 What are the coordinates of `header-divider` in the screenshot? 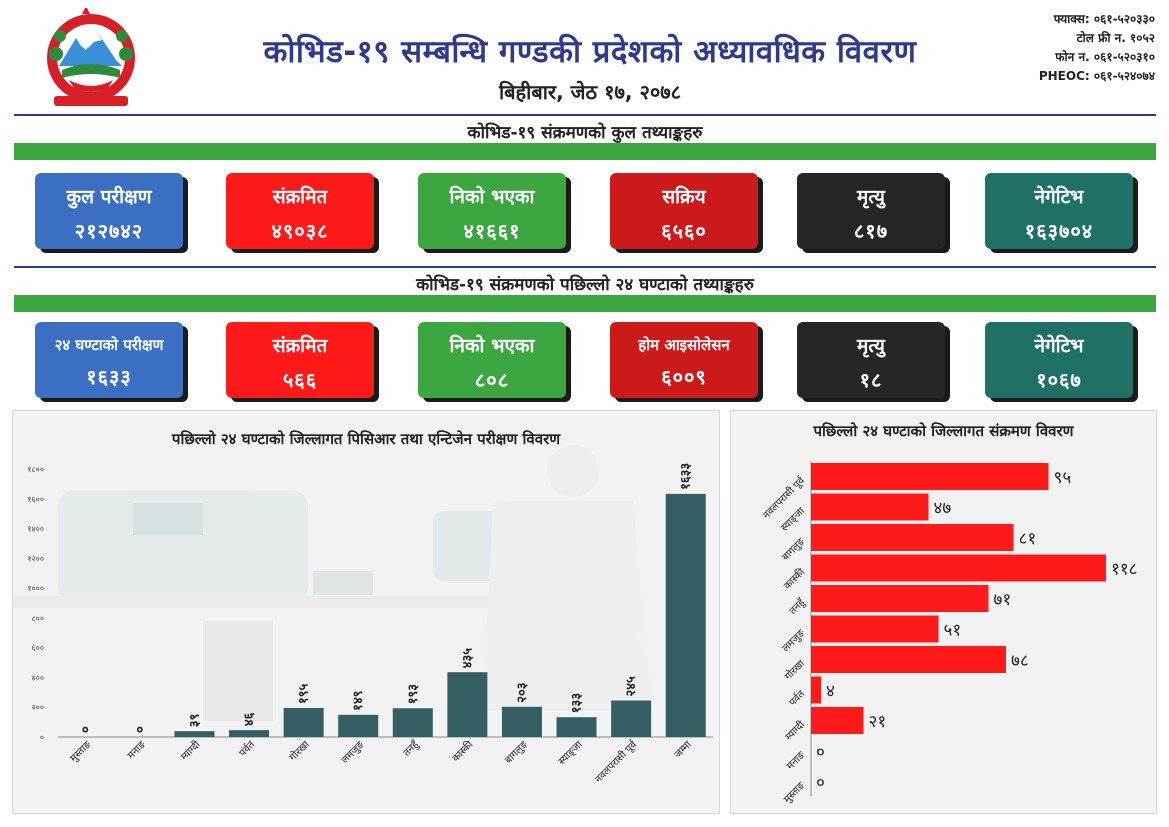 It's located at (585, 115).